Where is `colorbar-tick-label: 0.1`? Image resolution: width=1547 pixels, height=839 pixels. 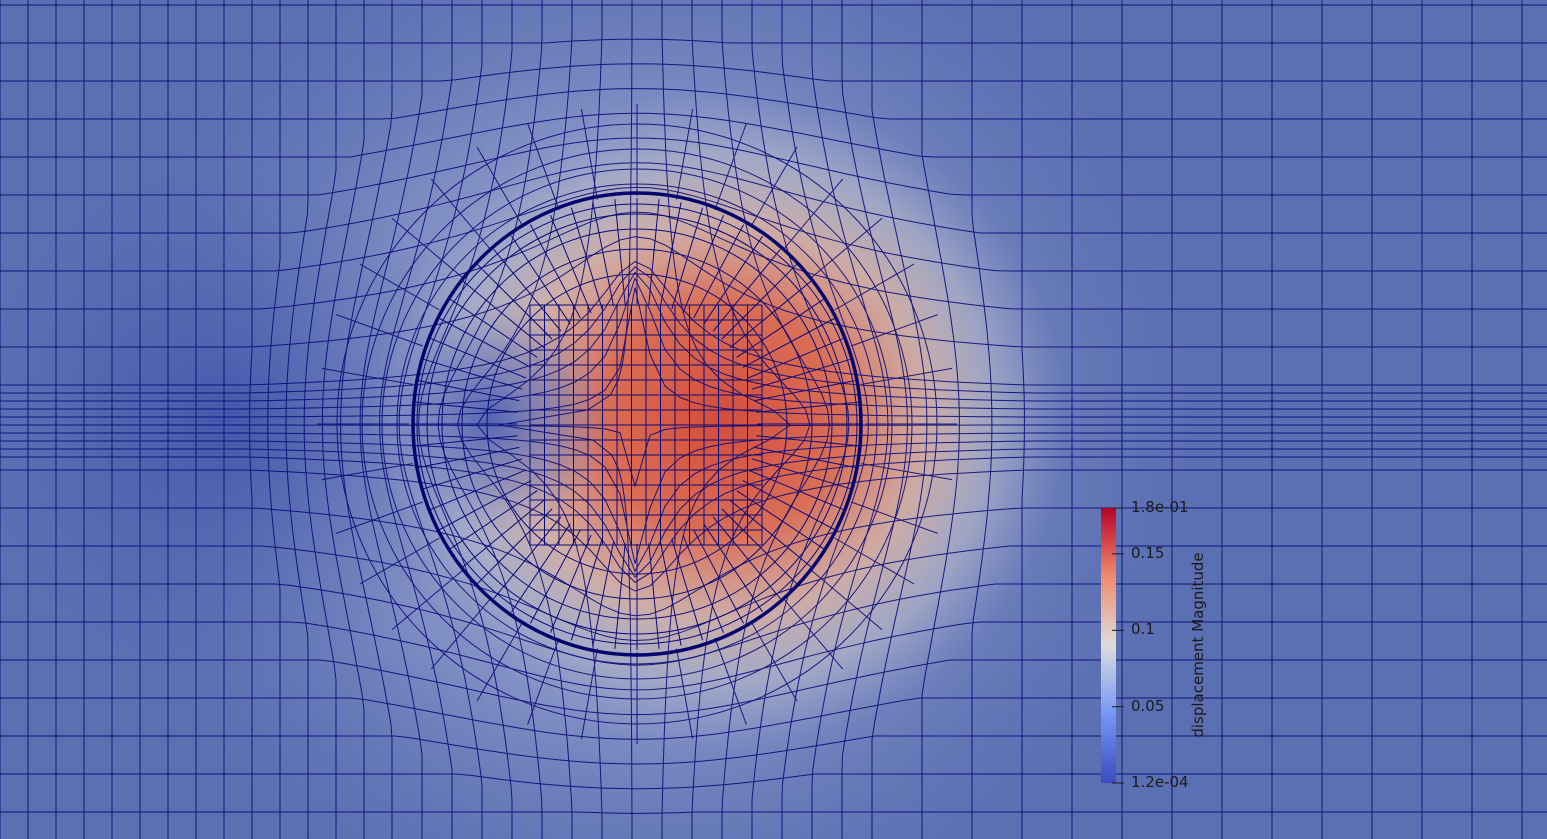
colorbar-tick-label: 0.1 is located at coordinates (1143, 629).